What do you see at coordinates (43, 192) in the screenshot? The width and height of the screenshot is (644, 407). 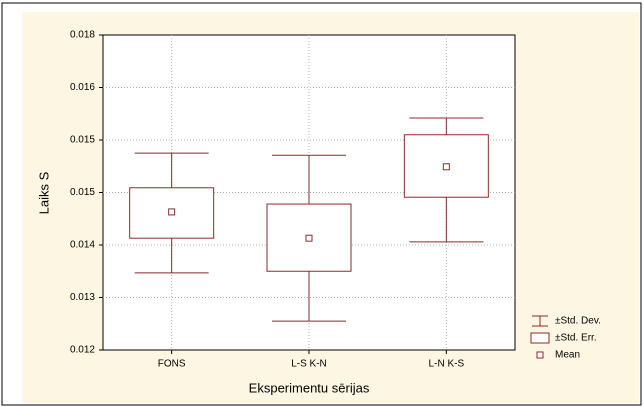 I see `y-axis-label: Laiks S` at bounding box center [43, 192].